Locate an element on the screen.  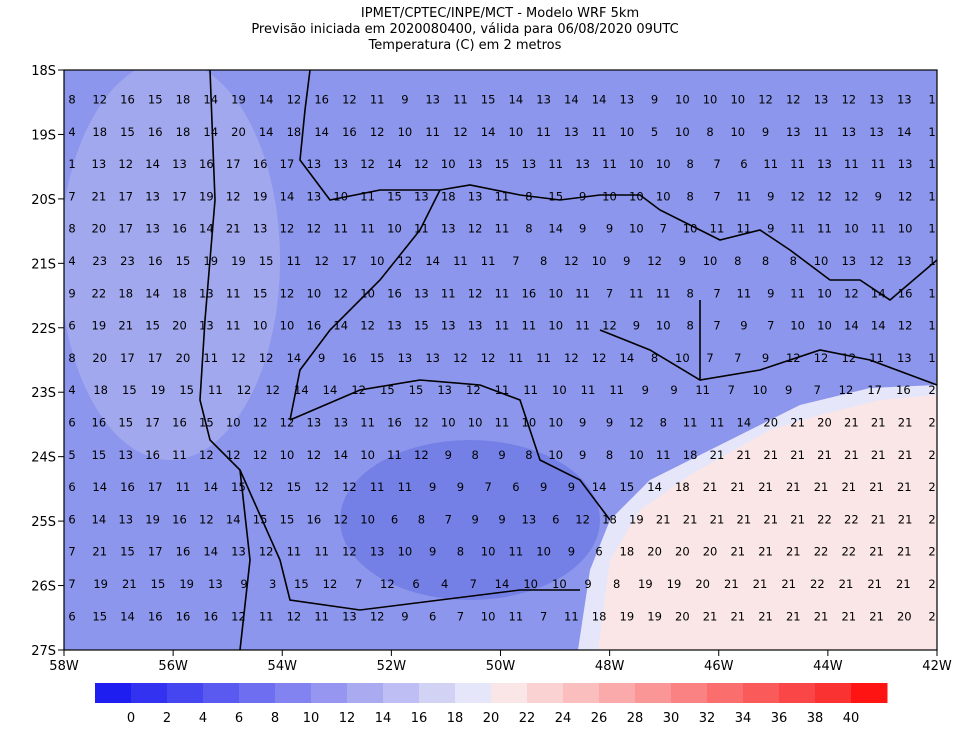
colorbar-label: 40 is located at coordinates (851, 718).